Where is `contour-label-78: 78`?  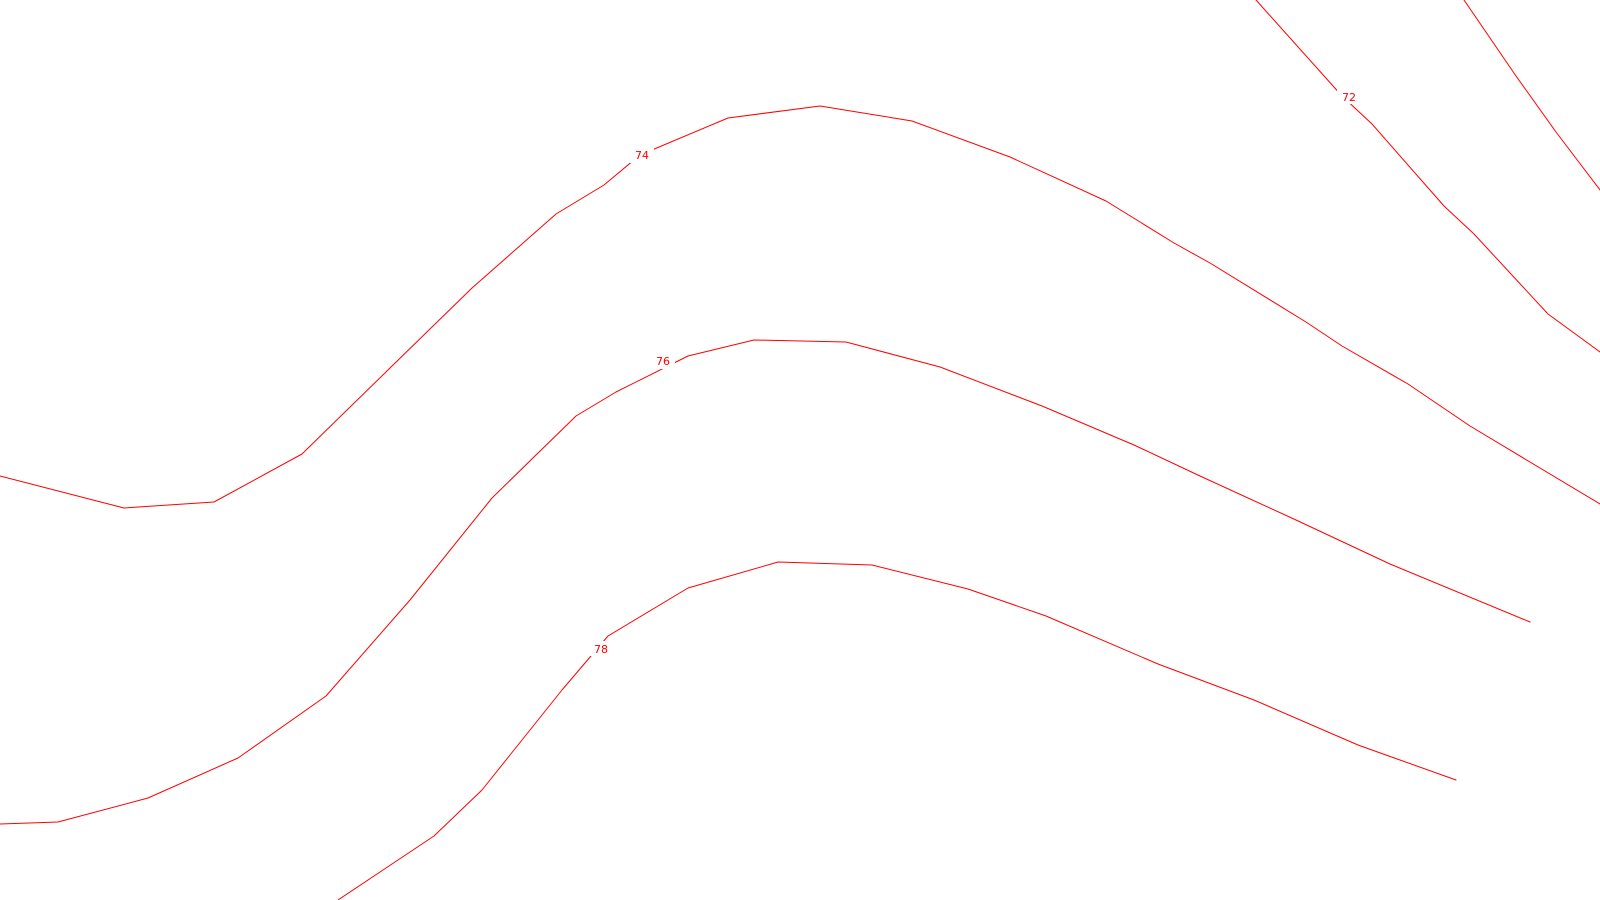 contour-label-78: 78 is located at coordinates (601, 649).